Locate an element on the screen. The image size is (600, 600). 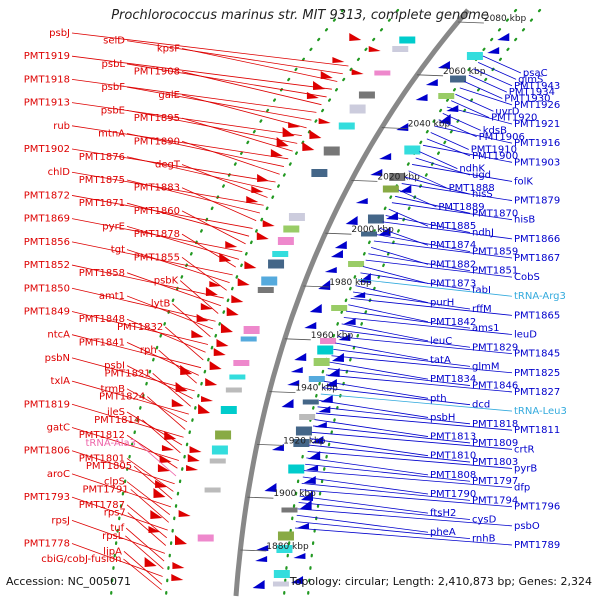
gene-label: PMT1797 is located at coordinates (495, 481).